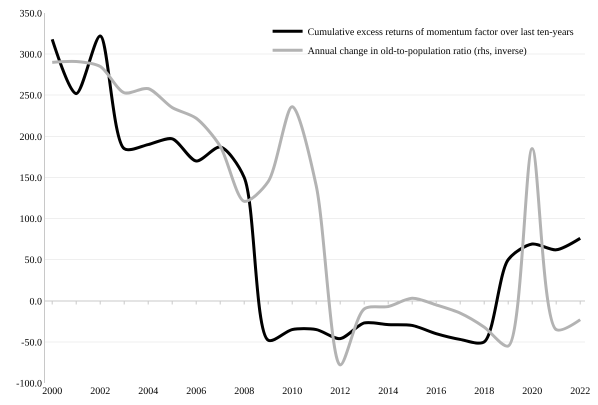  I want to click on x-tick-label: 2008, so click(244, 391).